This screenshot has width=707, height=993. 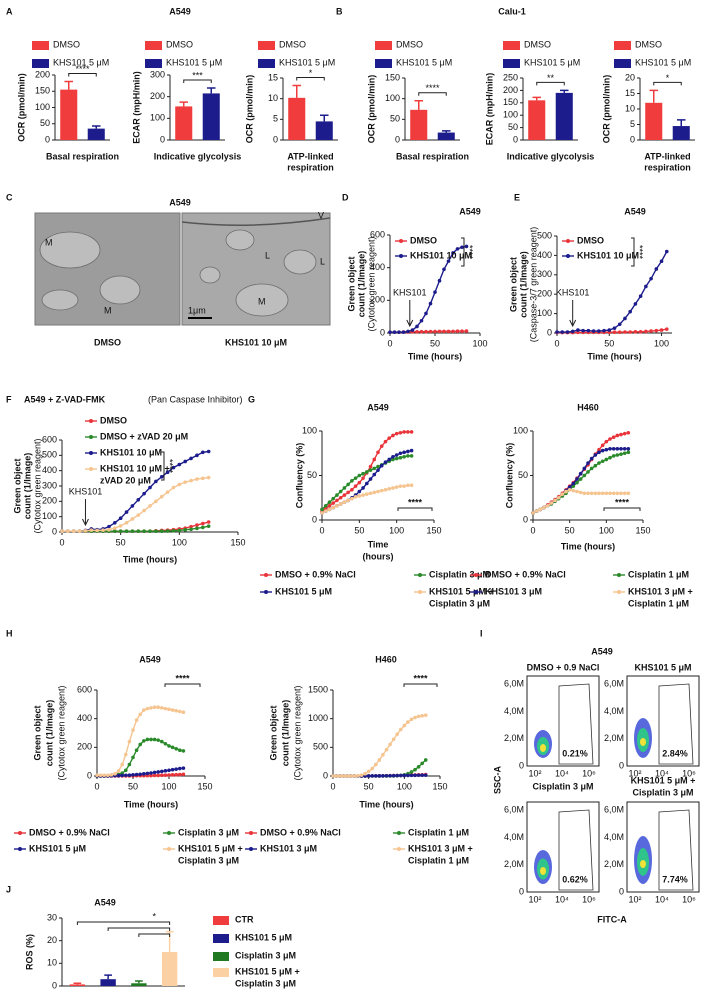 What do you see at coordinates (562, 773) in the screenshot?
I see `x-tick-label: 10⁴` at bounding box center [562, 773].